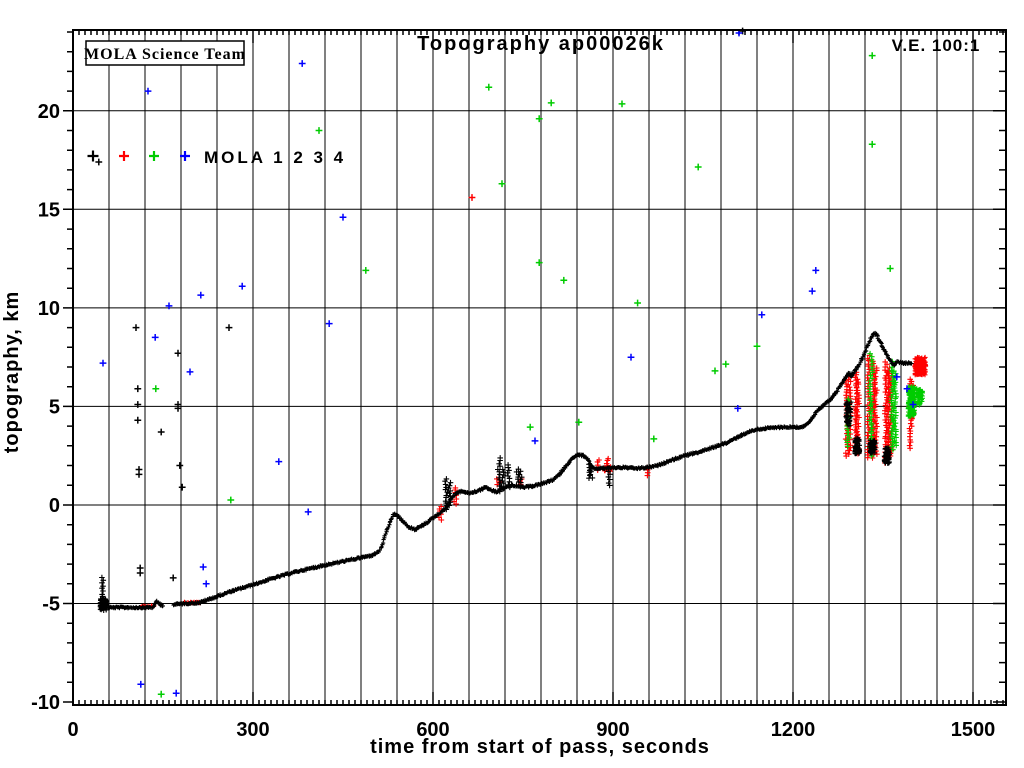  What do you see at coordinates (72, 730) in the screenshot?
I see `x-tick-label: 0` at bounding box center [72, 730].